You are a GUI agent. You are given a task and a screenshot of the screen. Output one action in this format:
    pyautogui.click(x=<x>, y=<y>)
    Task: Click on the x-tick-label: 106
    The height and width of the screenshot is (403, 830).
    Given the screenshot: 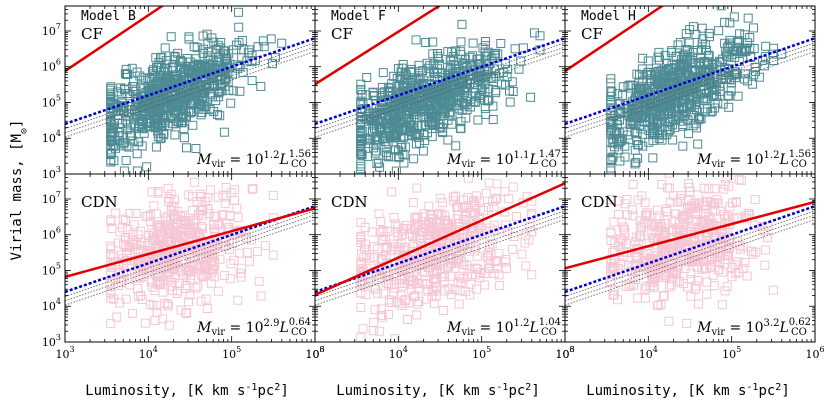 What is the action you would take?
    pyautogui.click(x=564, y=353)
    